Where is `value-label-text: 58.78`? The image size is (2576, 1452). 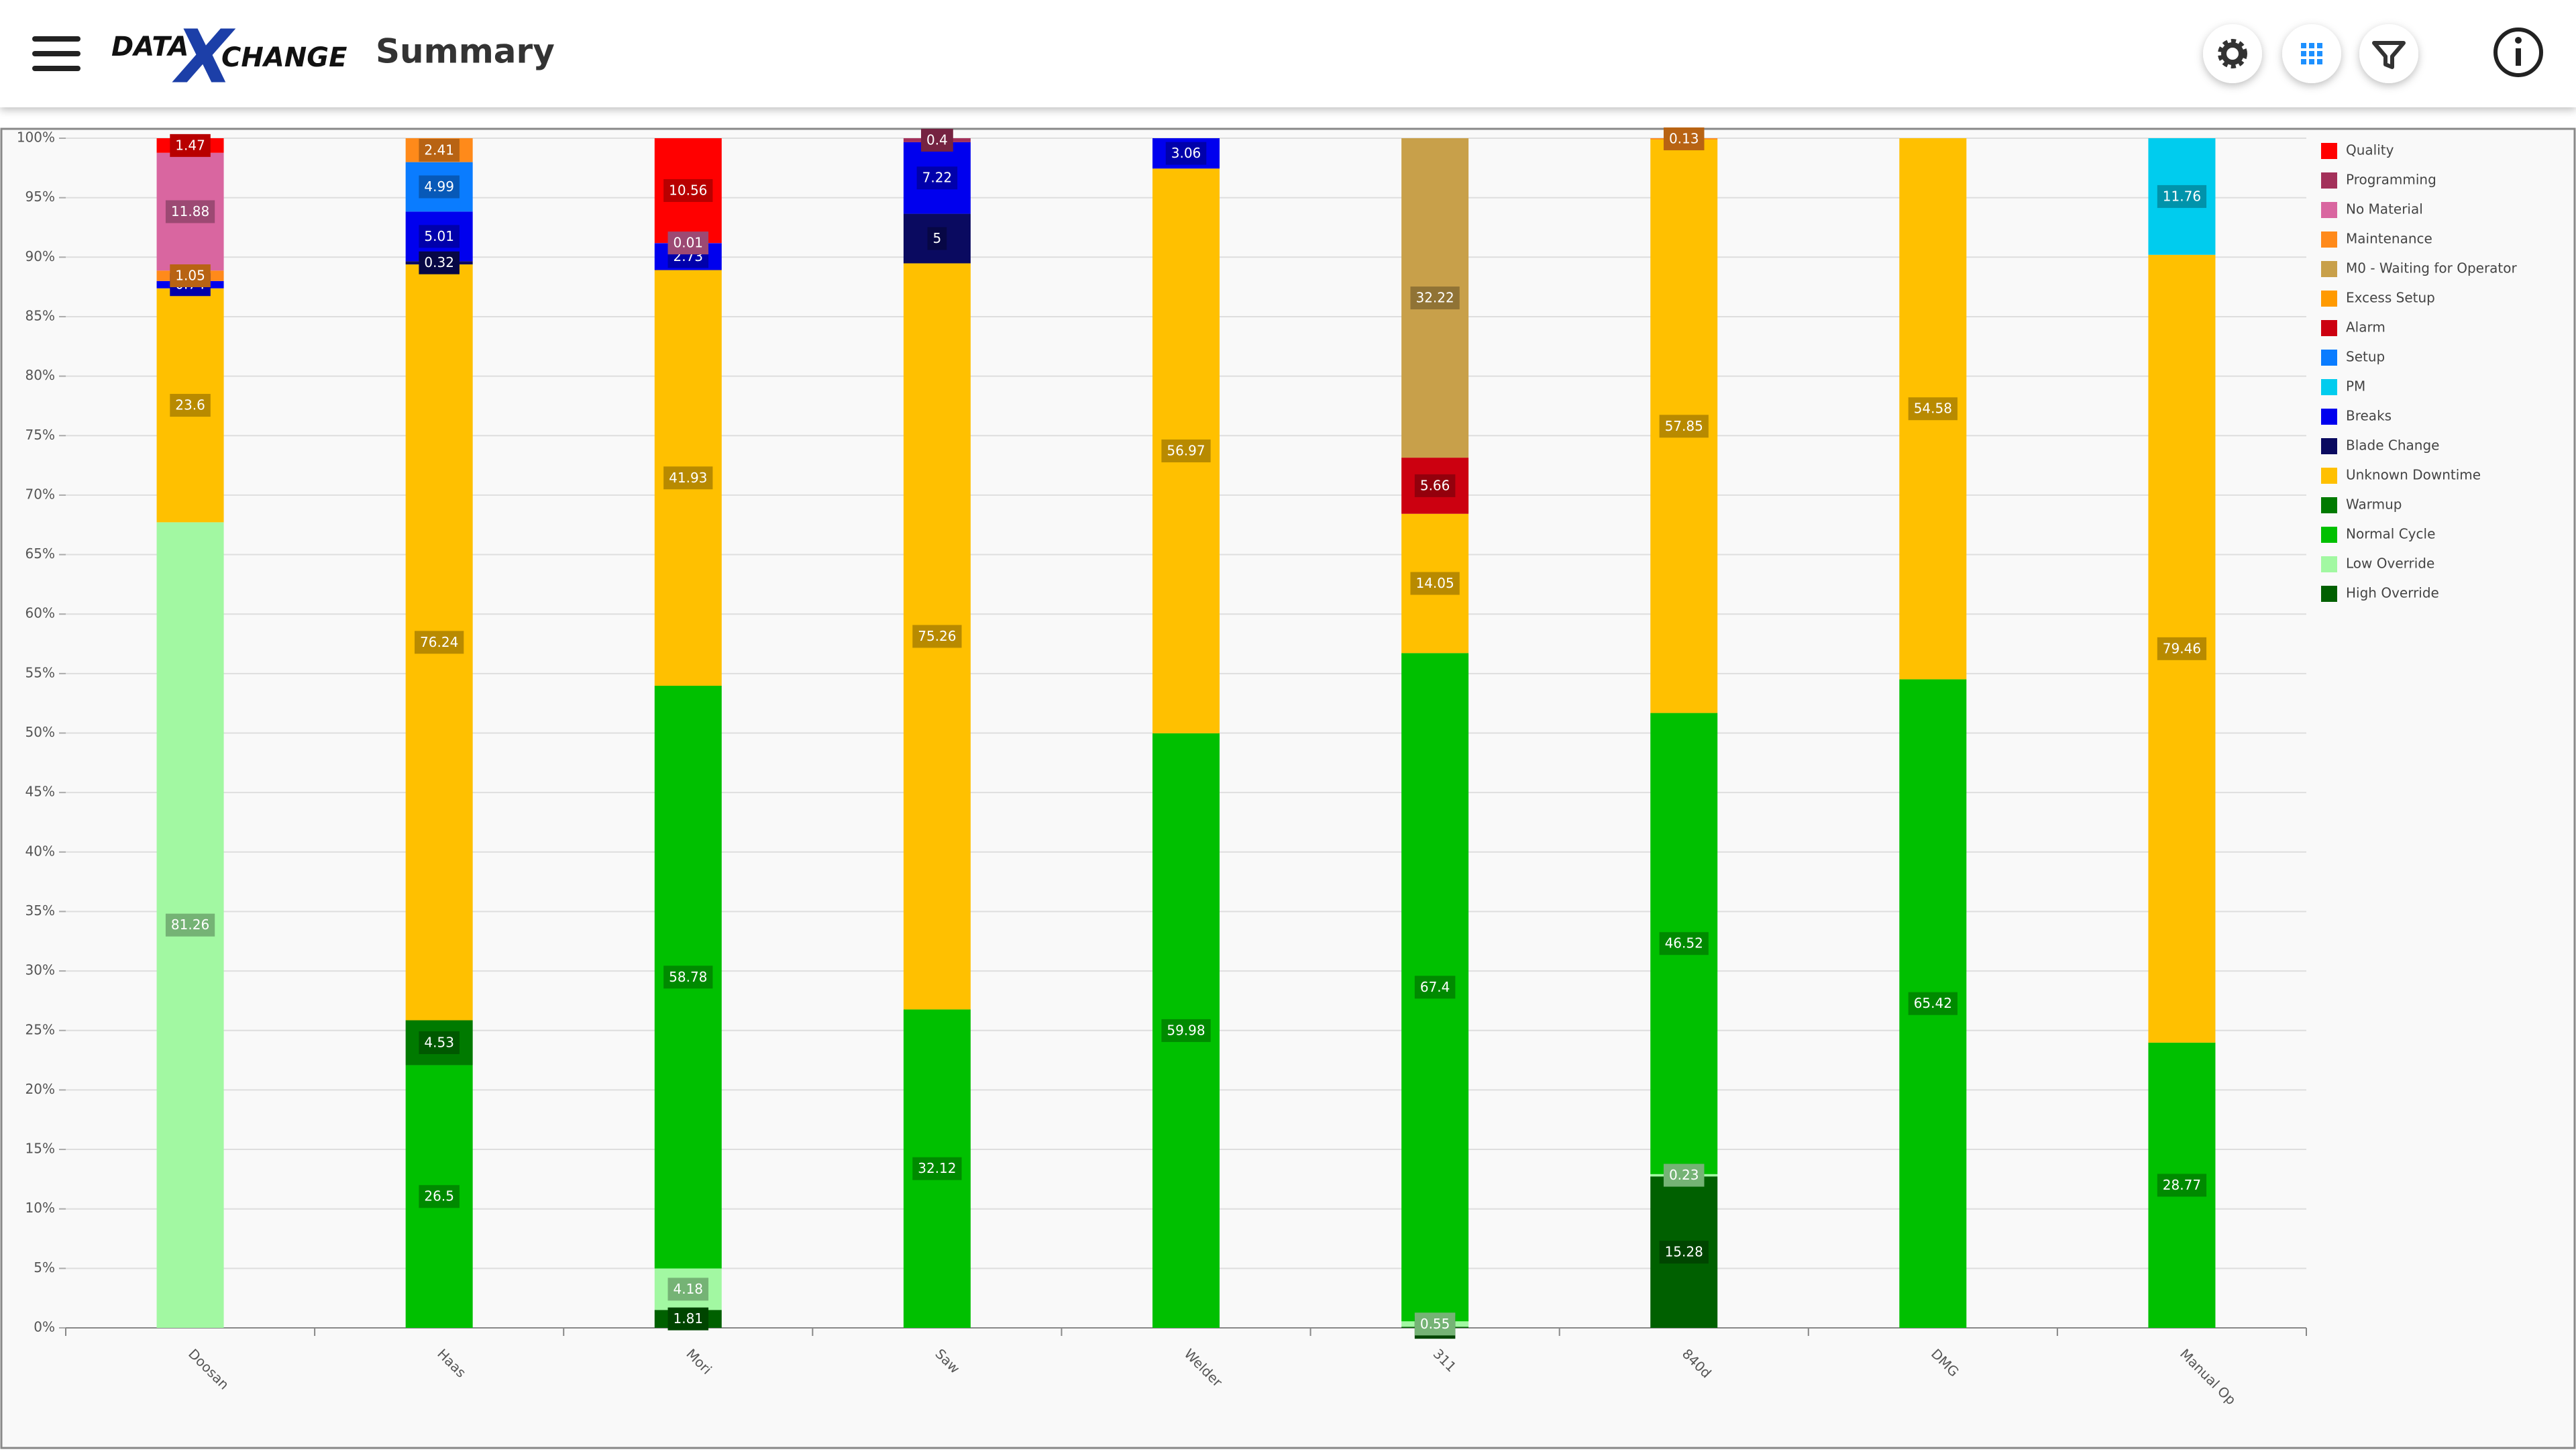 value-label-text: 58.78 is located at coordinates (688, 977).